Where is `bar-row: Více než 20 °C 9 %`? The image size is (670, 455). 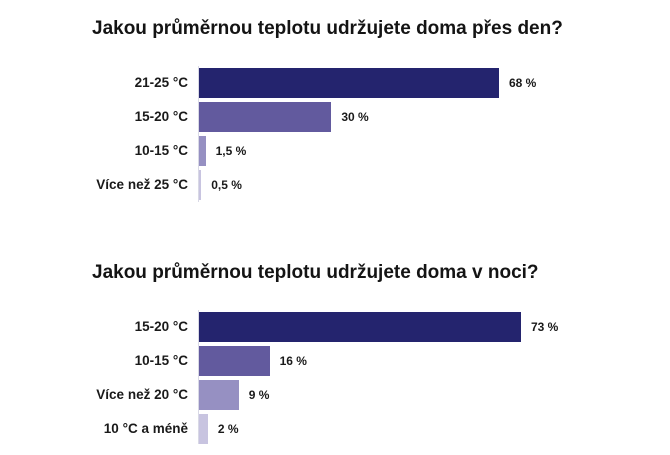 bar-row: Více než 20 °C 9 % is located at coordinates (335, 395).